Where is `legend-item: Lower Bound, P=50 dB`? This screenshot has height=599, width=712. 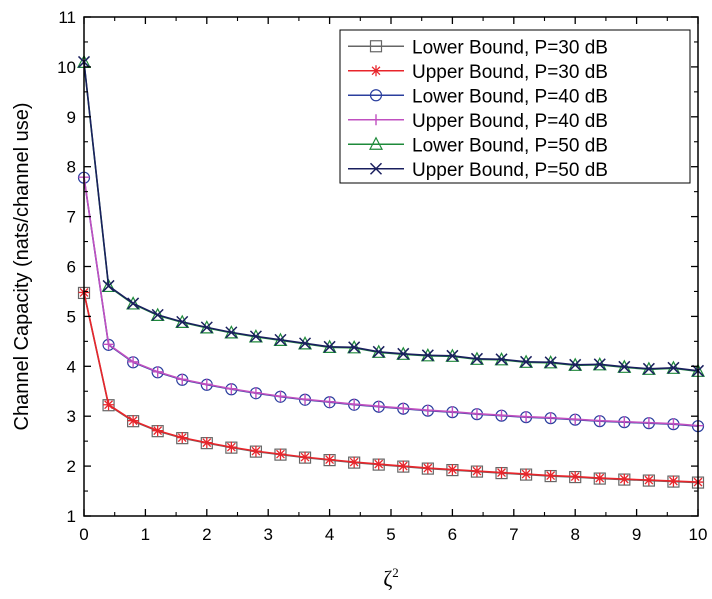 legend-item: Lower Bound, P=50 dB is located at coordinates (478, 145).